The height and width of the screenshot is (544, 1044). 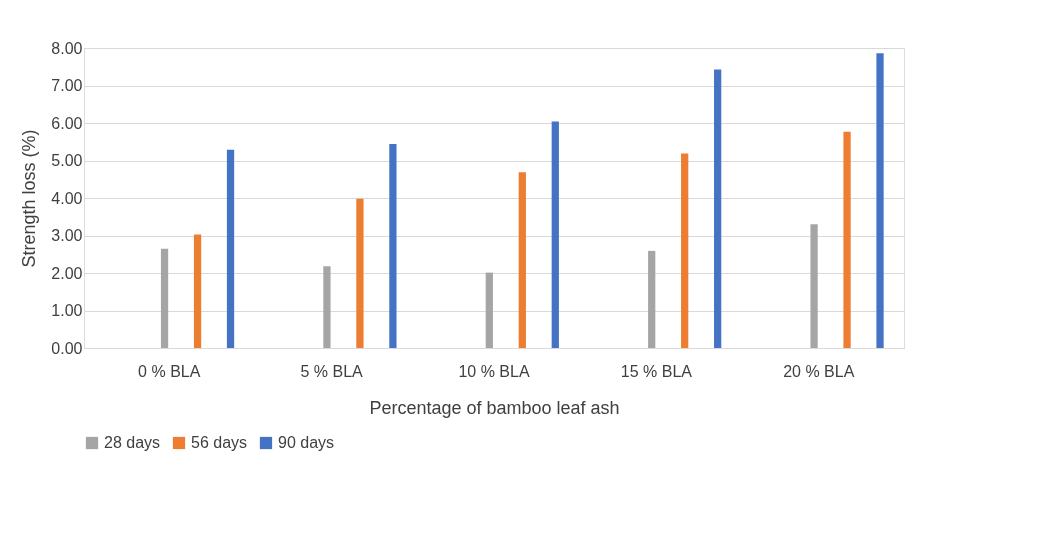 I want to click on y-tick-label: 8.00, so click(x=67, y=48).